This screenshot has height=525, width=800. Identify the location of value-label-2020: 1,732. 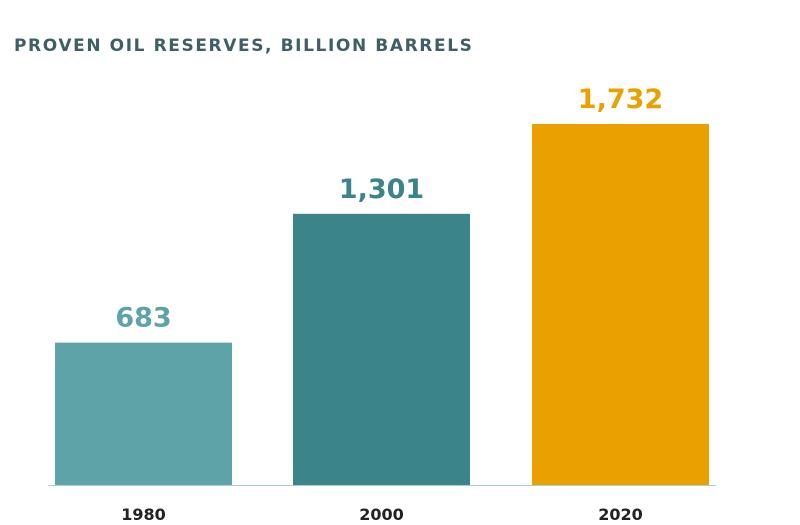
(620, 99).